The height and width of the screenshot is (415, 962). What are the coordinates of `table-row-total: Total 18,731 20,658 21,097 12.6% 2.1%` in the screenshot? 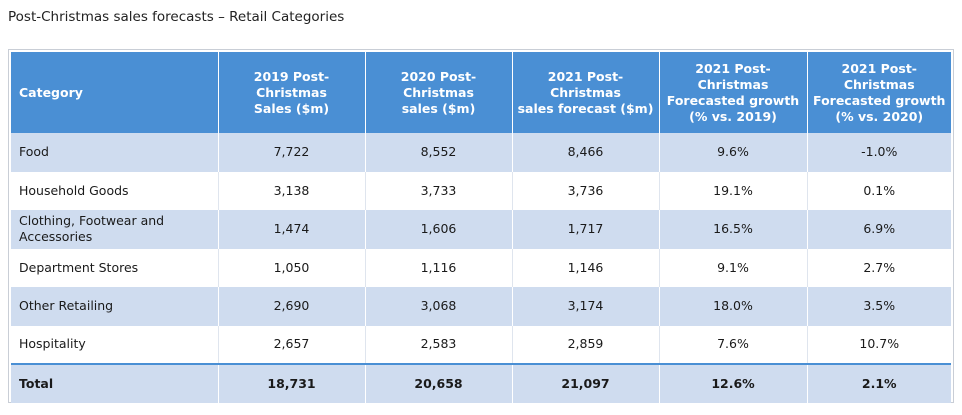 It's located at (481, 383).